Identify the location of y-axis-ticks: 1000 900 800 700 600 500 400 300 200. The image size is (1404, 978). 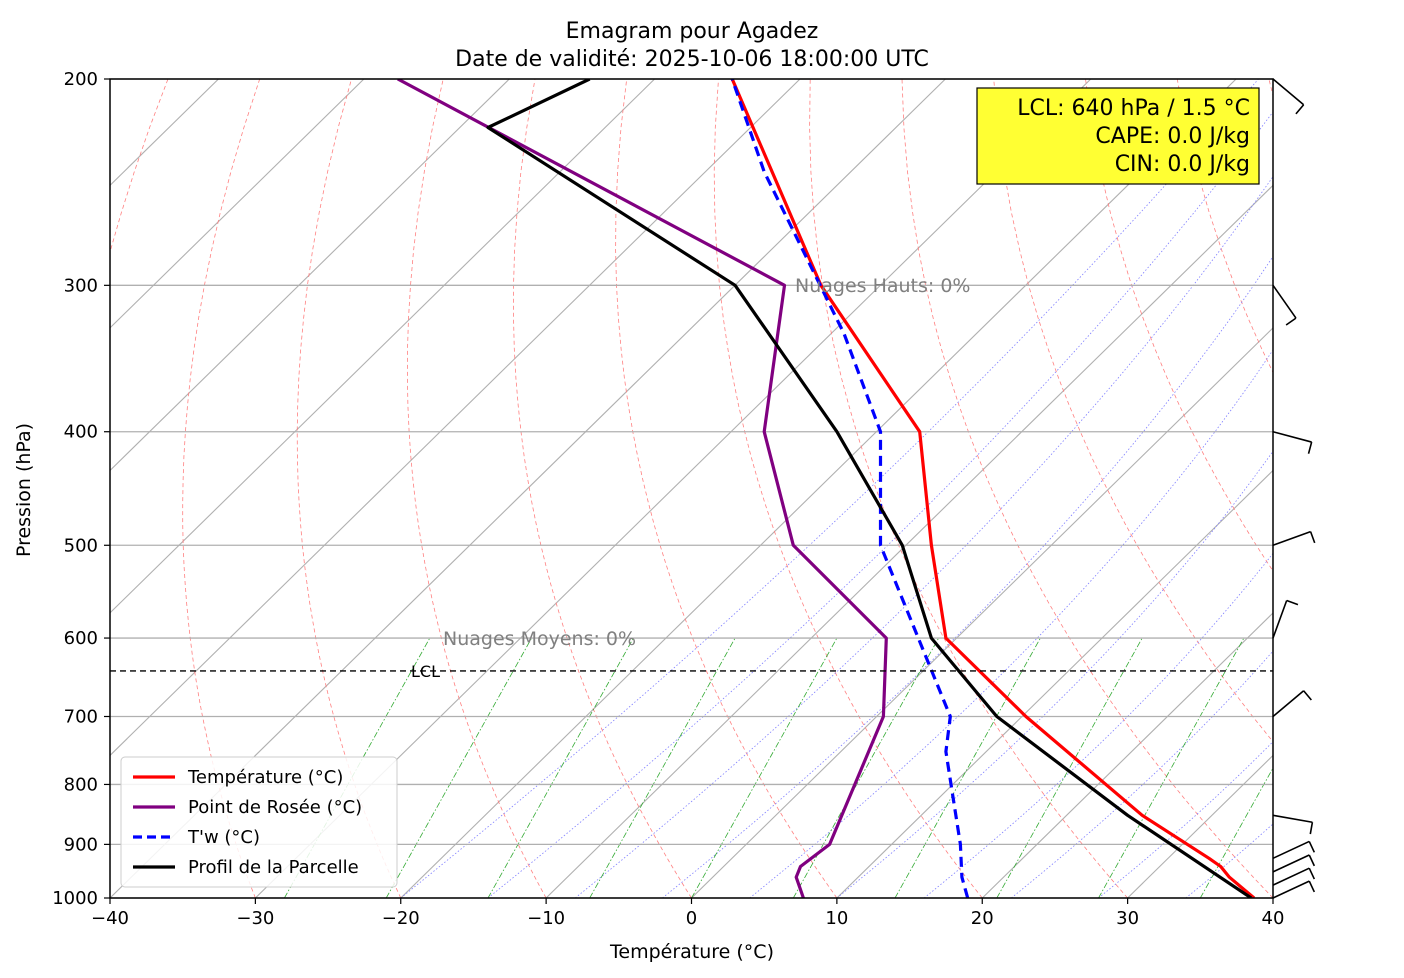
(81, 489).